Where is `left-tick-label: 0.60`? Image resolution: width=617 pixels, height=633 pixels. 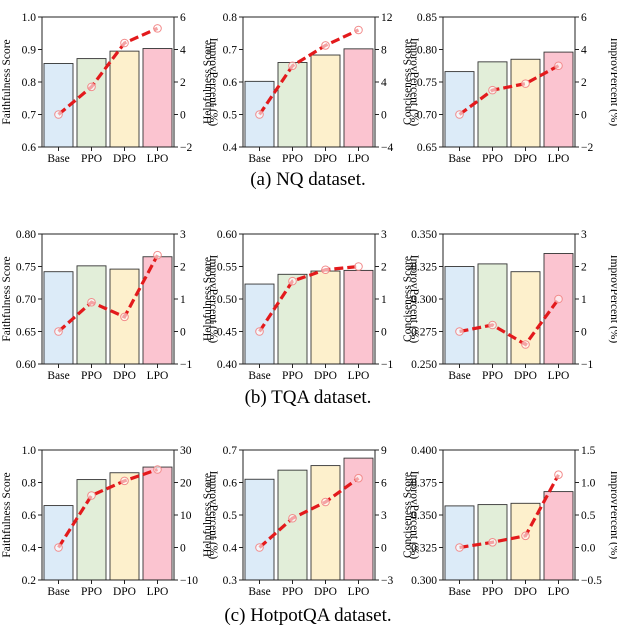
left-tick-label: 0.60 is located at coordinates (227, 235).